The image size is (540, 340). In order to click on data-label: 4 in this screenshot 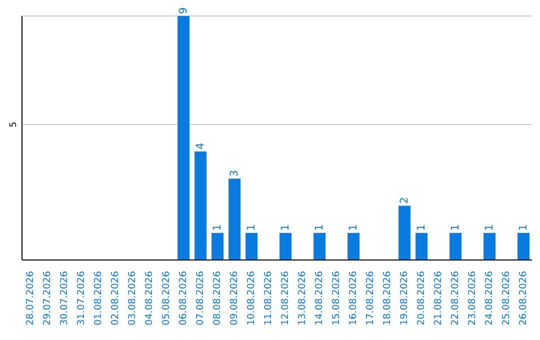, I will do `click(200, 146)`.